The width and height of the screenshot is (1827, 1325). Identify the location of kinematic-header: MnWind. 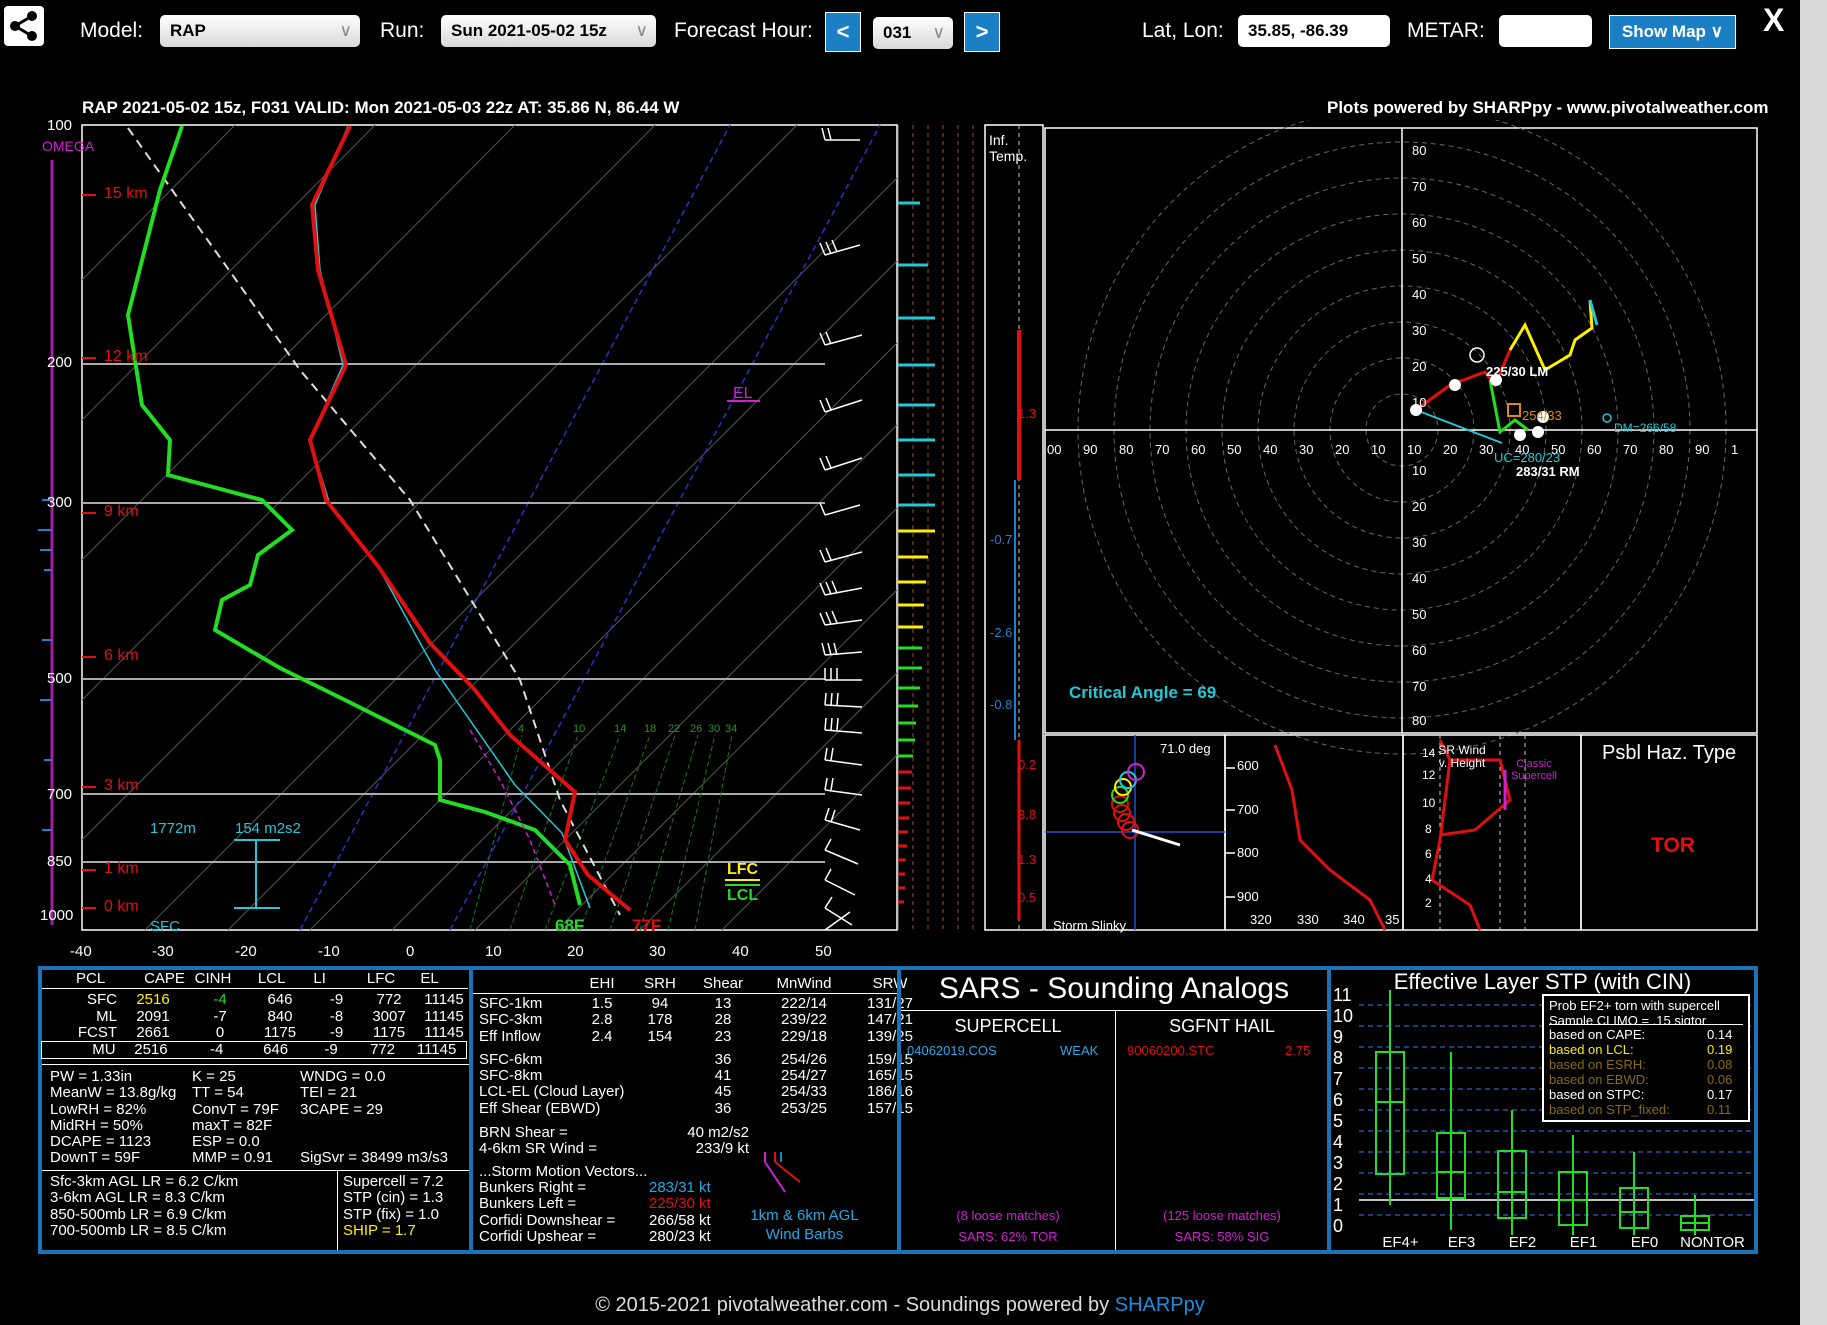
(804, 983).